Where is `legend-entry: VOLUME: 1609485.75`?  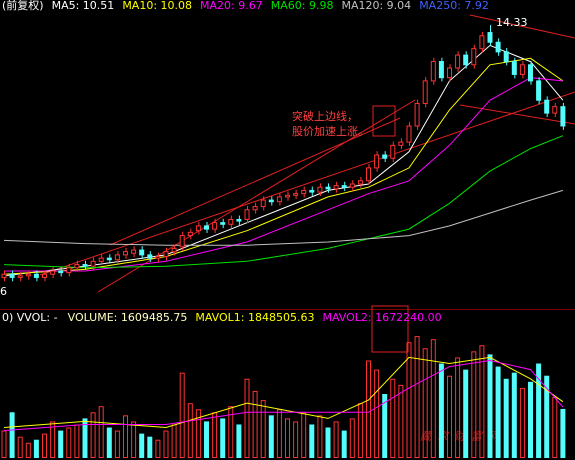
legend-entry: VOLUME: 1609485.75 is located at coordinates (128, 317).